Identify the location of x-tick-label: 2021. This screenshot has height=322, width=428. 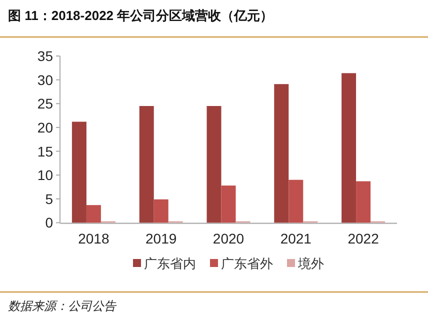
(296, 238).